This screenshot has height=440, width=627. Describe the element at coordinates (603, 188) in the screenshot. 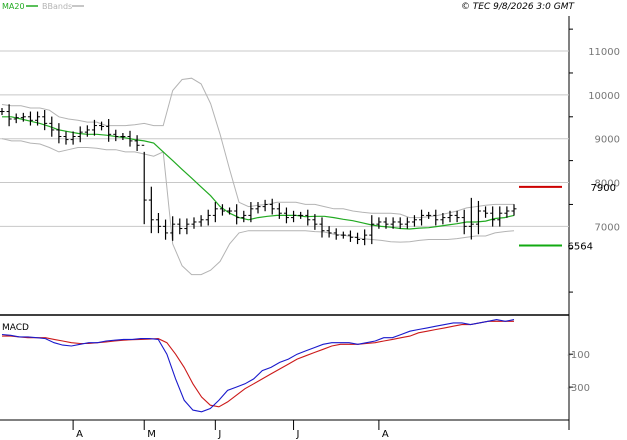

I see `resistance-level-label: 7900` at that location.